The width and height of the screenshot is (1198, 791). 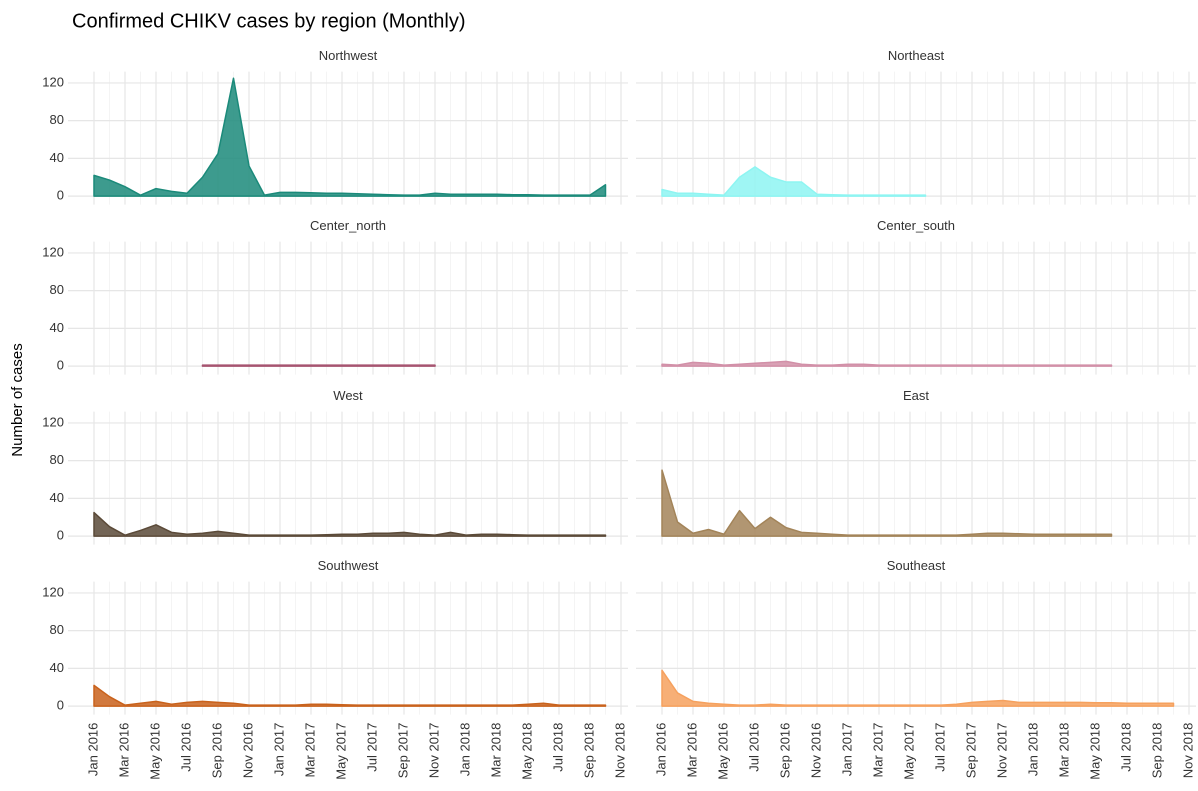 What do you see at coordinates (916, 55) in the screenshot?
I see `facet-label: Northeast` at bounding box center [916, 55].